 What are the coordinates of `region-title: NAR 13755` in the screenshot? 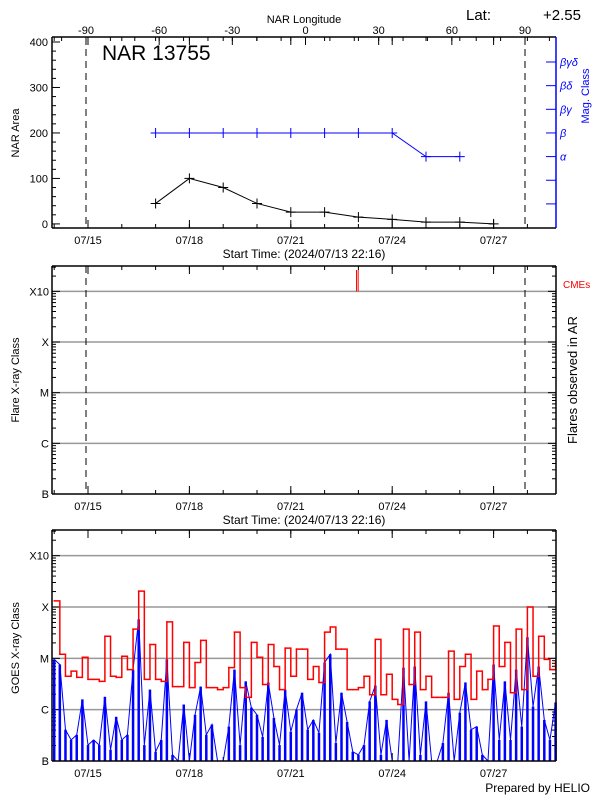 It's located at (156, 53).